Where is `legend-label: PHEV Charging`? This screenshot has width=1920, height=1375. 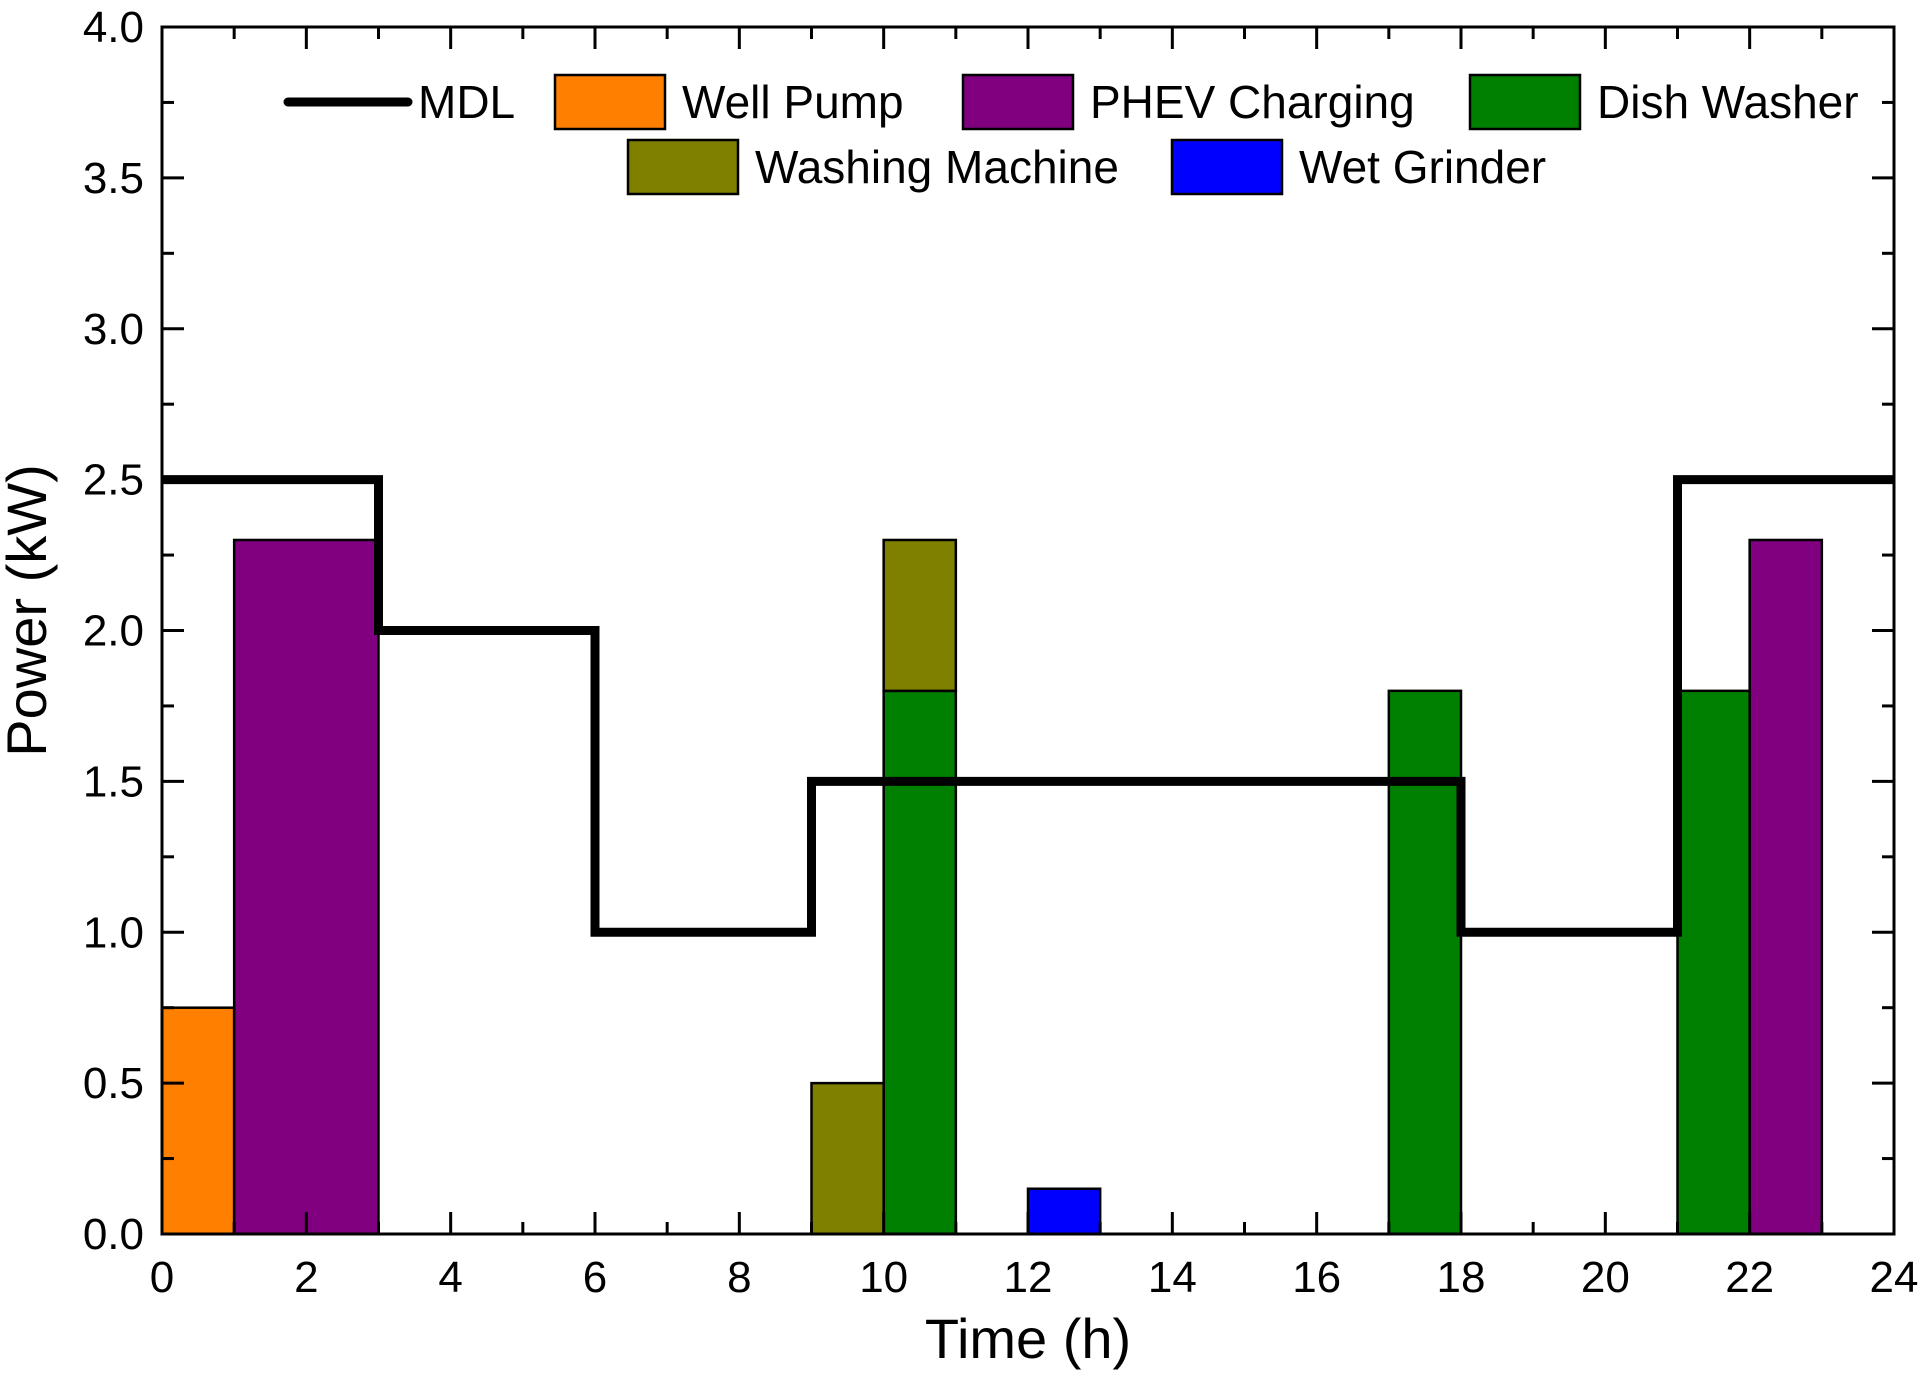 legend-label: PHEV Charging is located at coordinates (1252, 102).